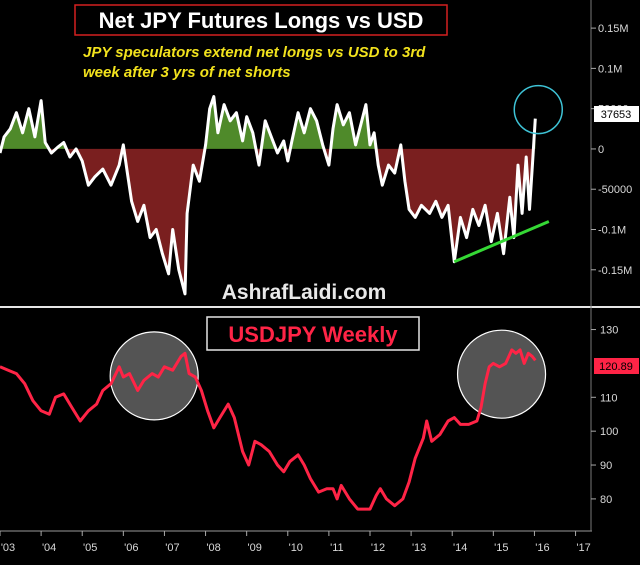  I want to click on x-tick-label: '10, so click(296, 548).